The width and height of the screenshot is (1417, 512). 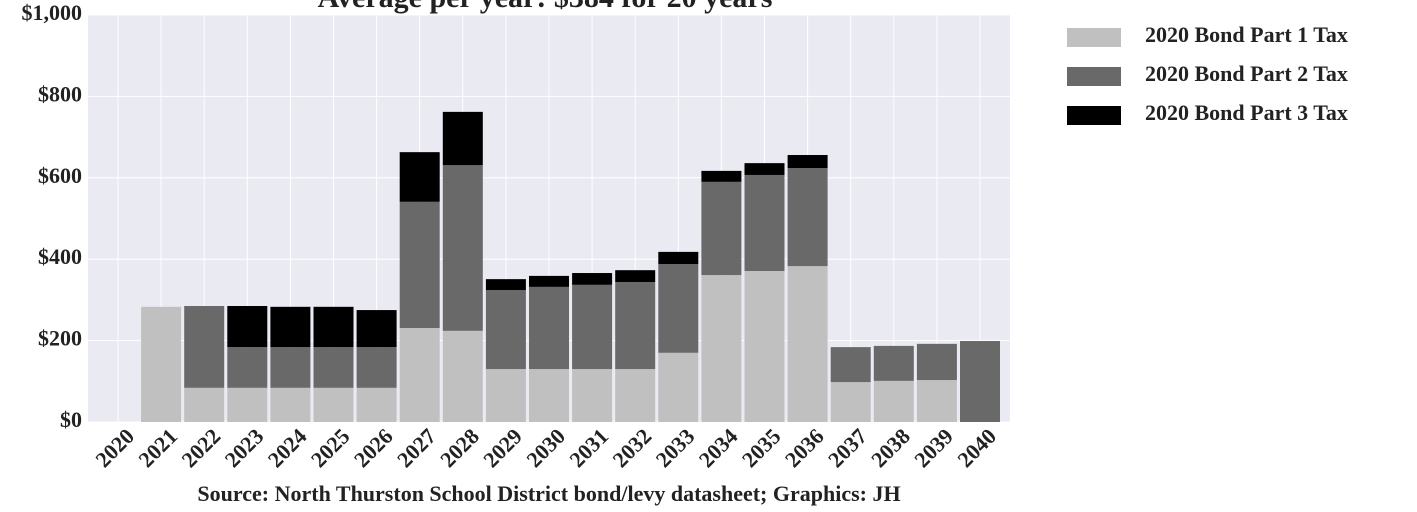 I want to click on y-tick-label: $0, so click(x=71, y=419).